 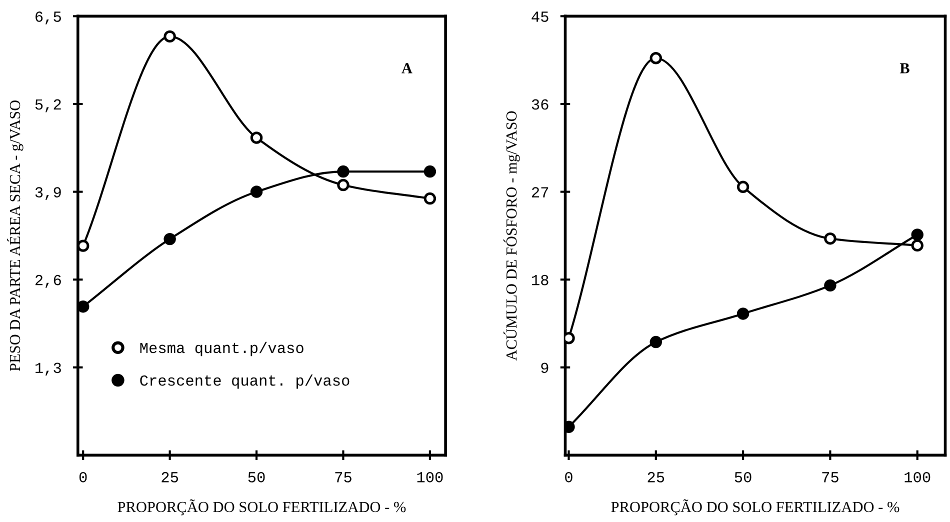 What do you see at coordinates (48, 18) in the screenshot?
I see `y-tick-label: 6,5` at bounding box center [48, 18].